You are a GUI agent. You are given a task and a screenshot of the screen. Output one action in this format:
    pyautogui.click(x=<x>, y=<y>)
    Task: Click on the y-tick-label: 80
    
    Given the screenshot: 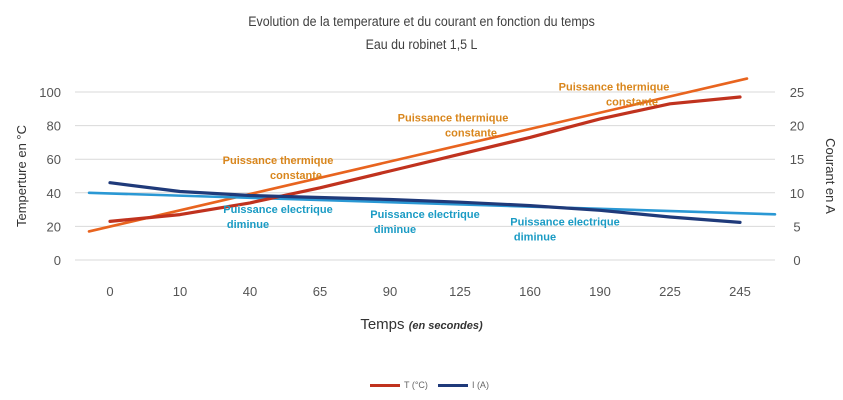 What is the action you would take?
    pyautogui.click(x=54, y=126)
    